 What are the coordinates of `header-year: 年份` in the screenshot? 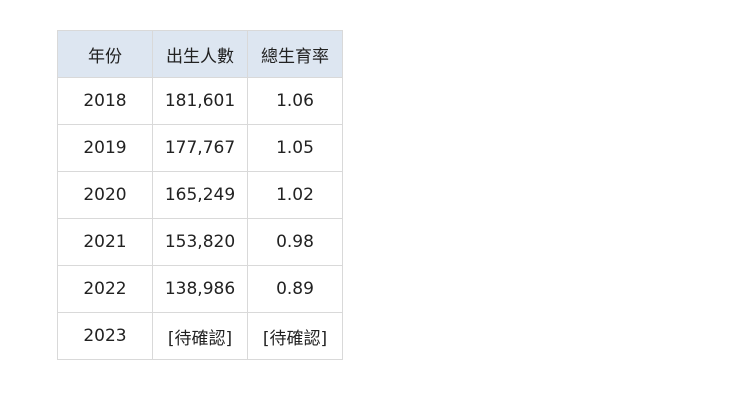 It's located at (105, 54).